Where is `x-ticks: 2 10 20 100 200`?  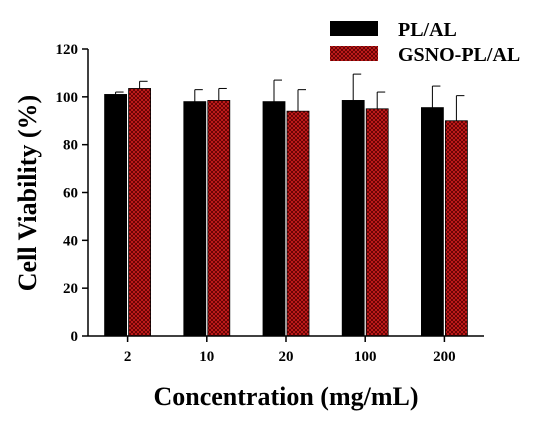
x-ticks: 2 10 20 100 200 is located at coordinates (290, 350).